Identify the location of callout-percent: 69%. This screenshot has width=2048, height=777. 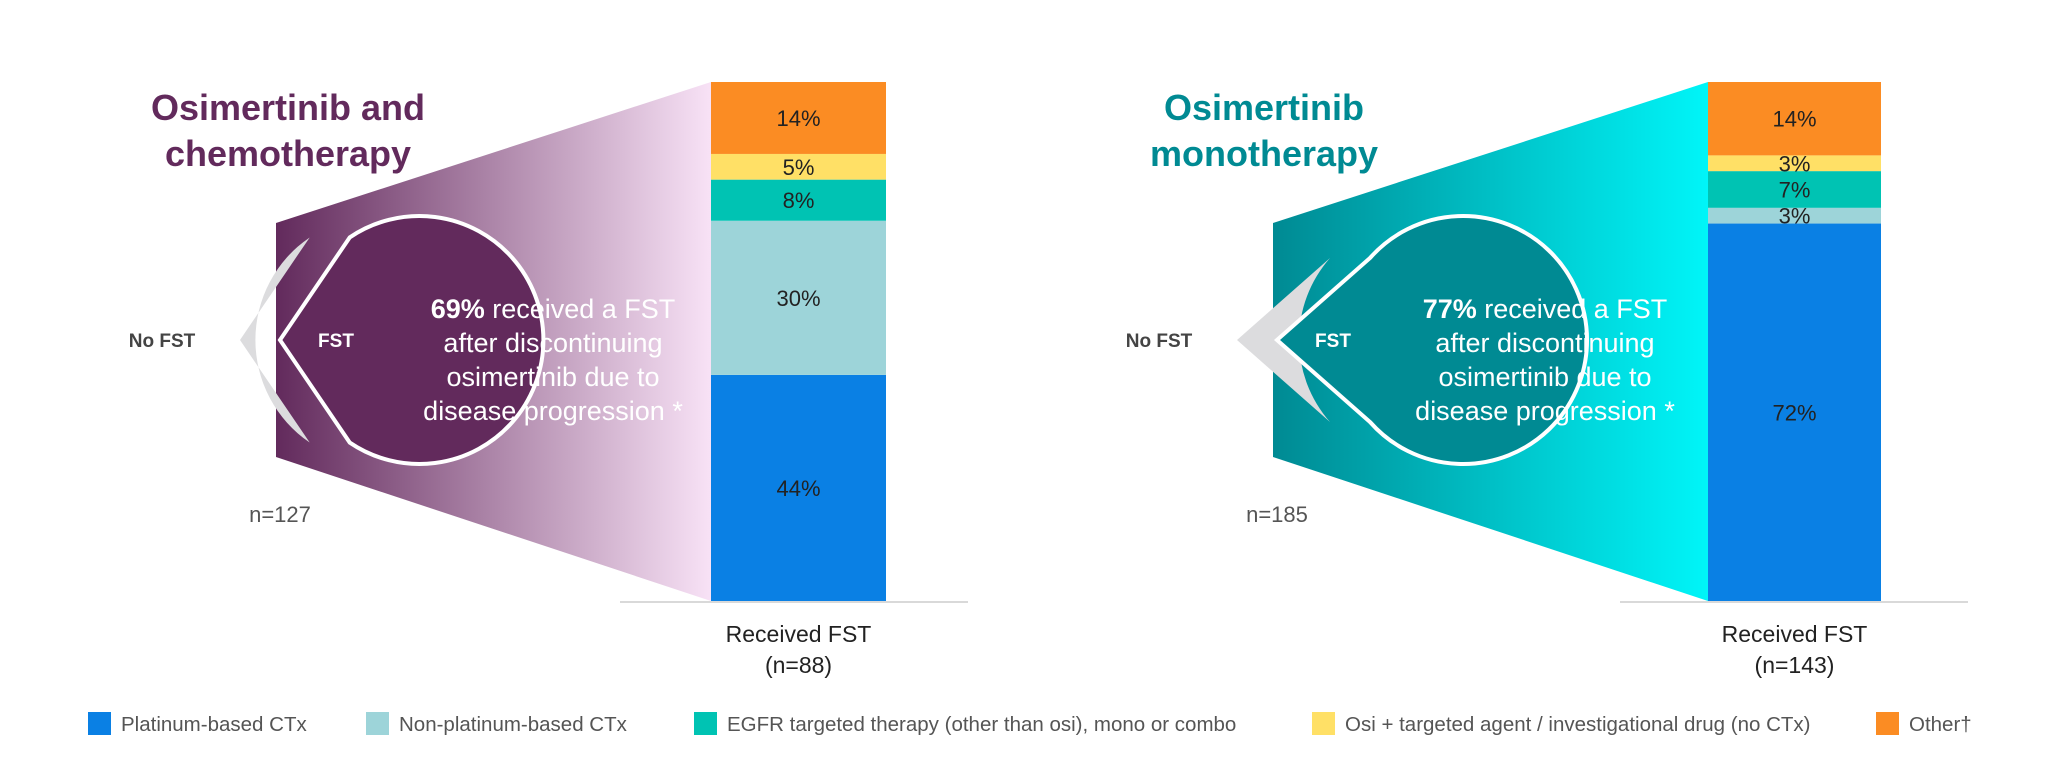
(458, 309).